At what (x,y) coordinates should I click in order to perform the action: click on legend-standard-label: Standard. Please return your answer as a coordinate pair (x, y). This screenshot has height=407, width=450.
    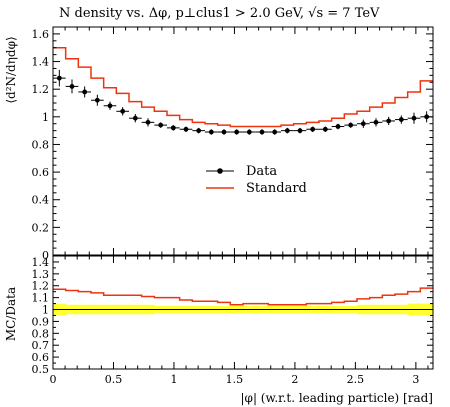
    Looking at the image, I should click on (276, 188).